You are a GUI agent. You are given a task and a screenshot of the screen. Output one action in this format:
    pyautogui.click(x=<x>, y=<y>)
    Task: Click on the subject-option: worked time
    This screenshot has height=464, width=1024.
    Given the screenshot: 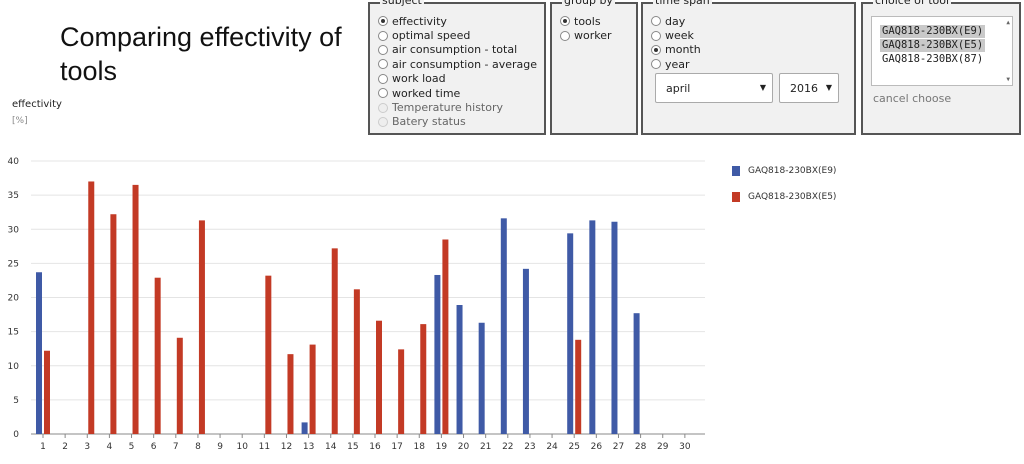 What is the action you would take?
    pyautogui.click(x=457, y=93)
    